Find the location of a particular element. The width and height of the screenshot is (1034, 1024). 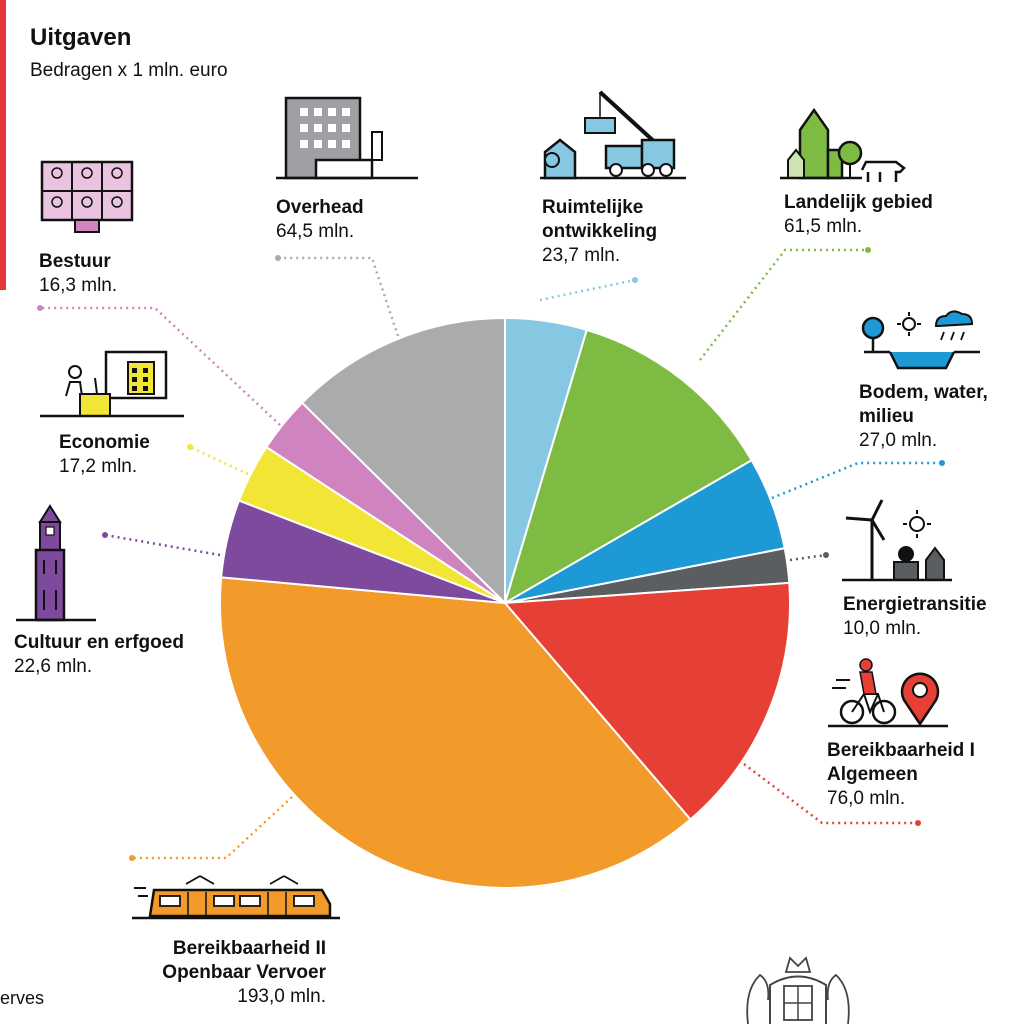

footnote: erves is located at coordinates (22, 998).